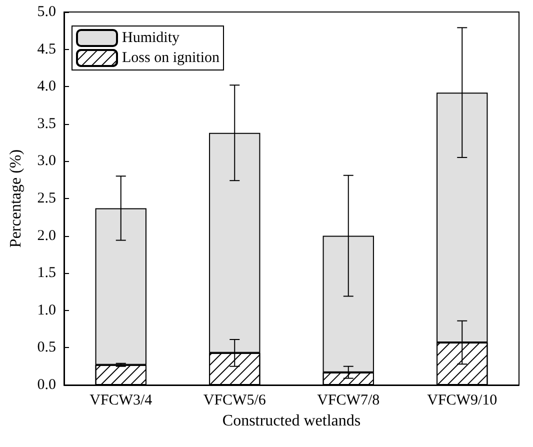 This screenshot has width=533, height=447. Describe the element at coordinates (291, 421) in the screenshot. I see `x-axis-title: Constructed wetlands` at that location.